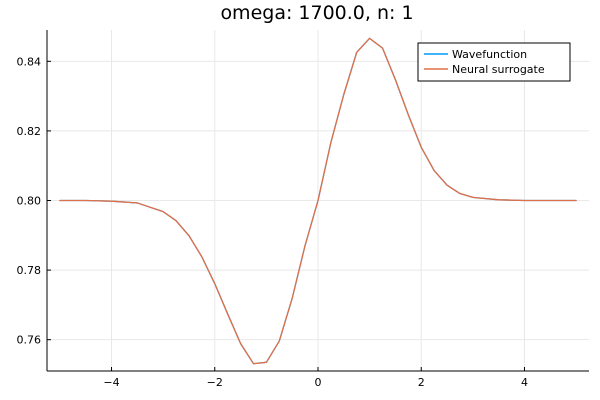  Describe the element at coordinates (29, 131) in the screenshot. I see `y-tick-label: 0.82` at that location.